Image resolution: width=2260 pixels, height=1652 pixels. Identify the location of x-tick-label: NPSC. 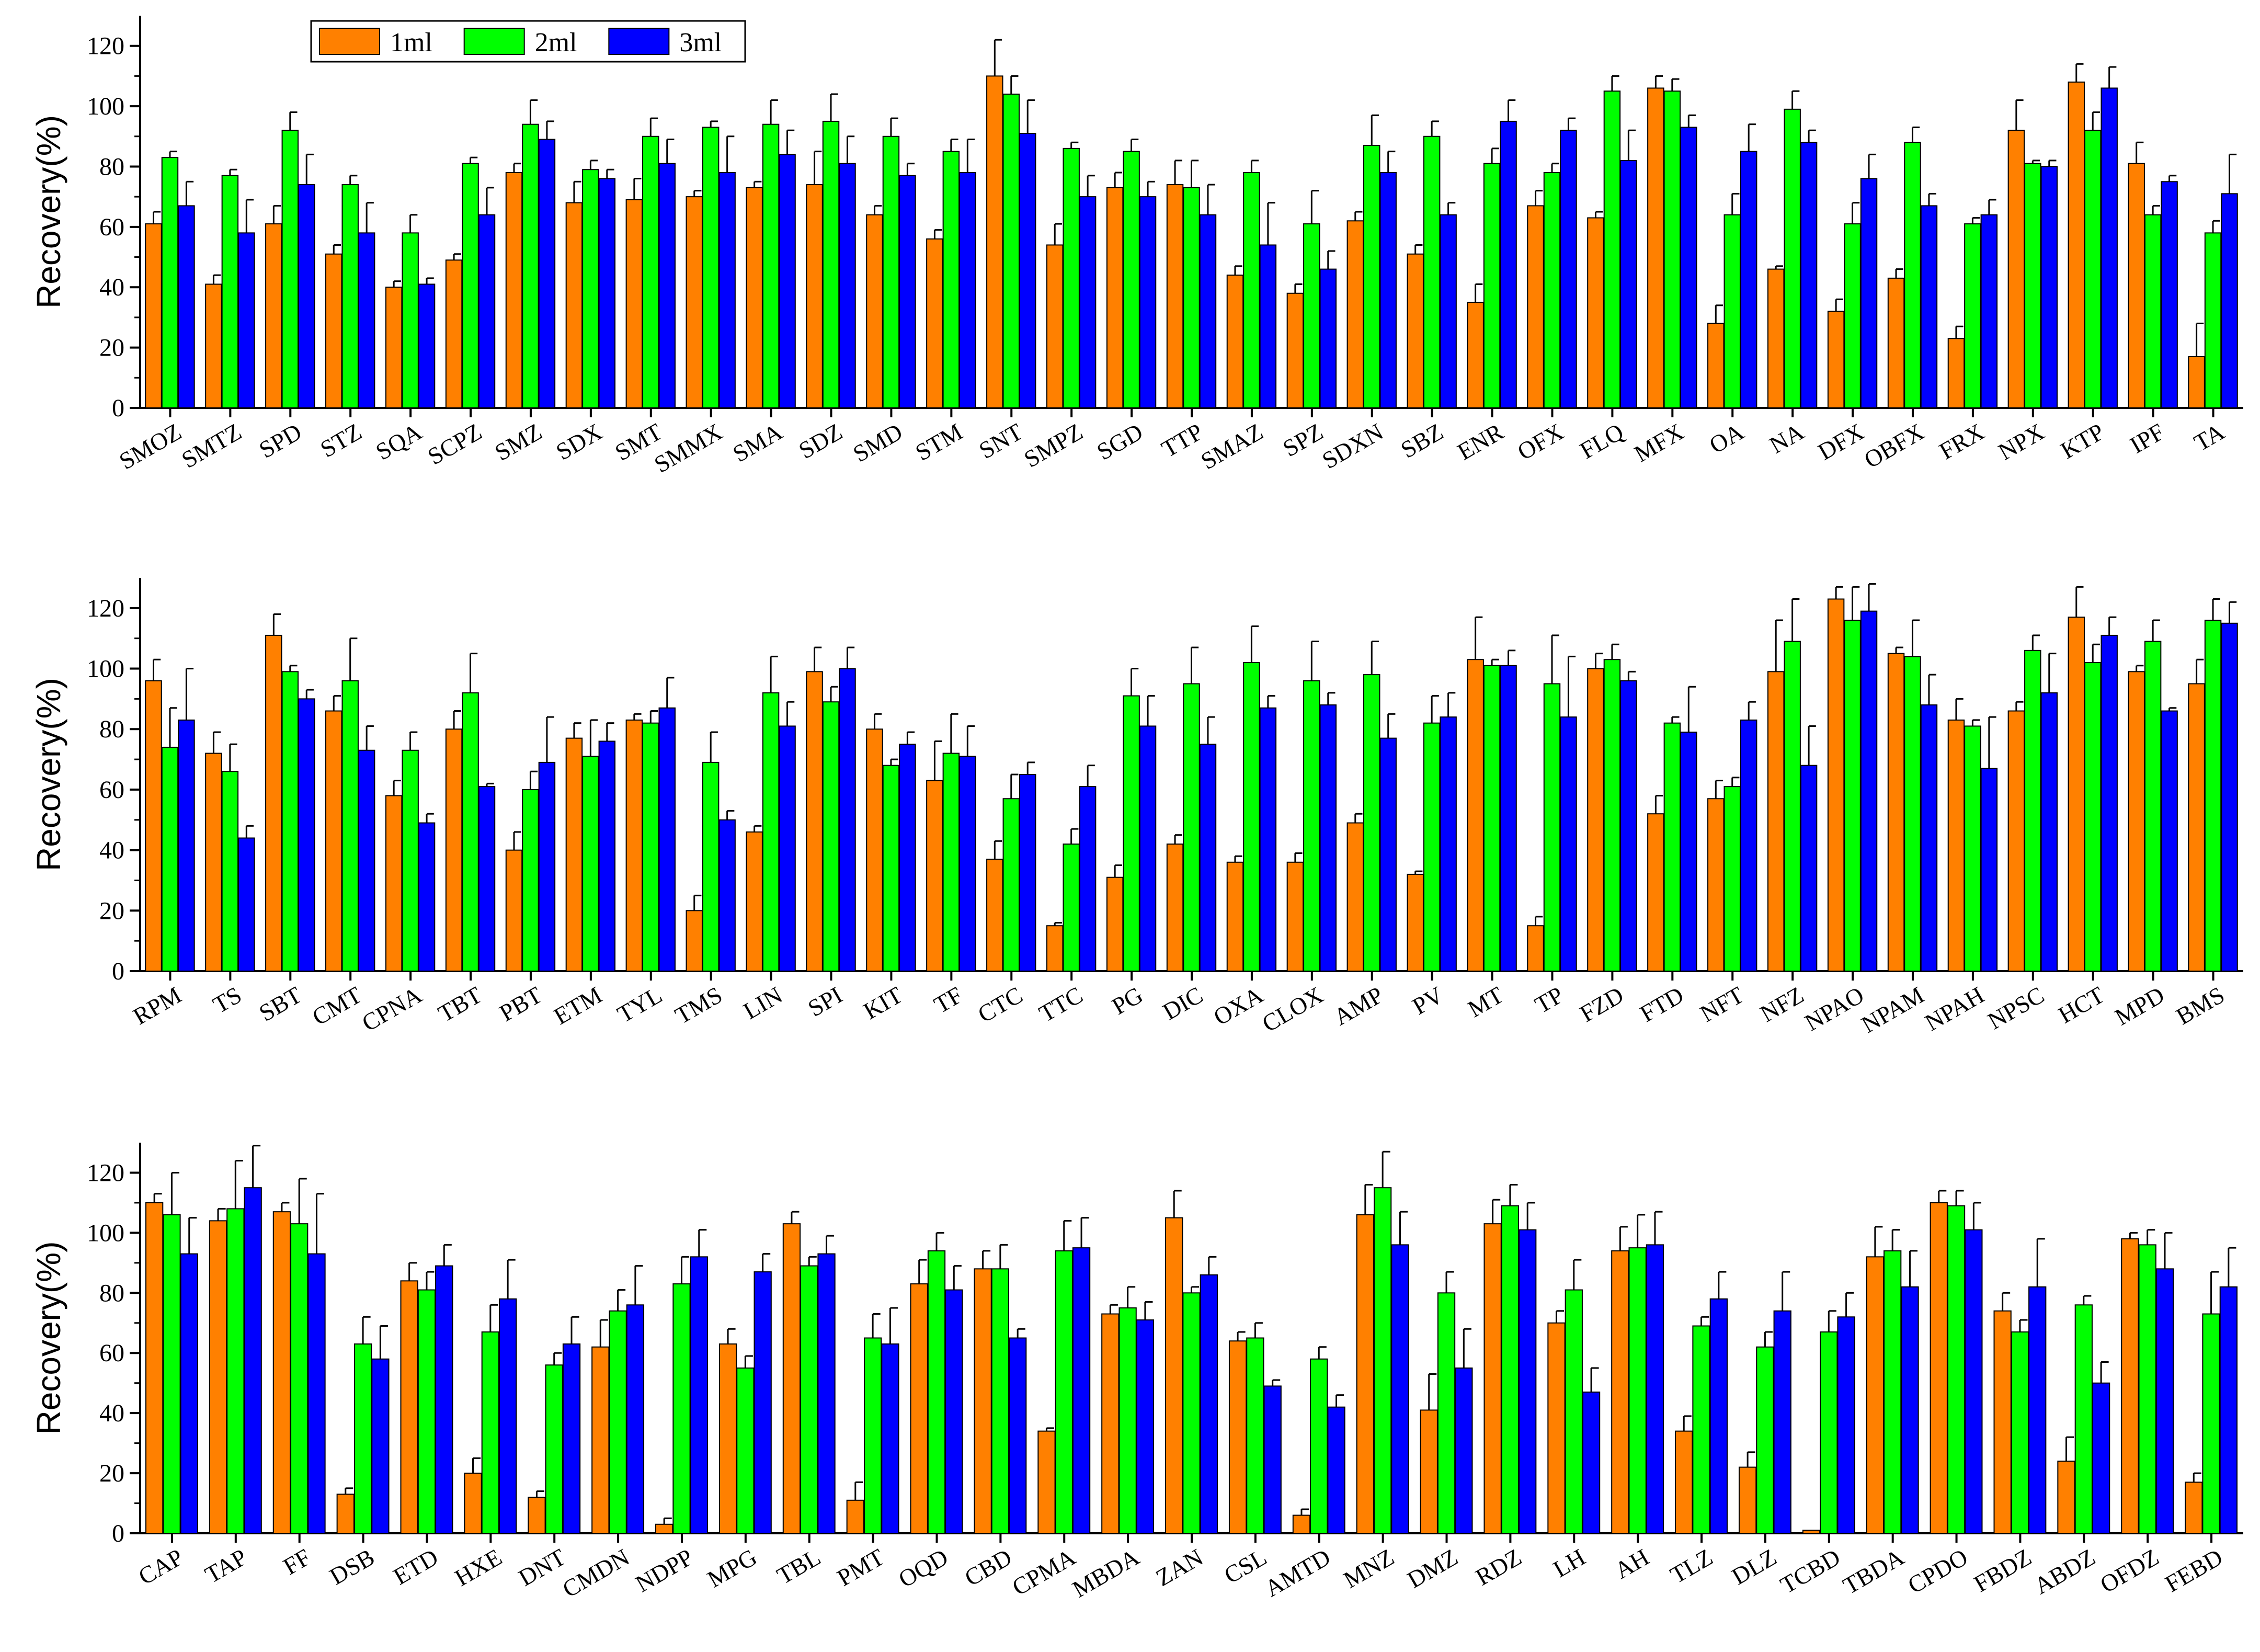
(2016, 1007).